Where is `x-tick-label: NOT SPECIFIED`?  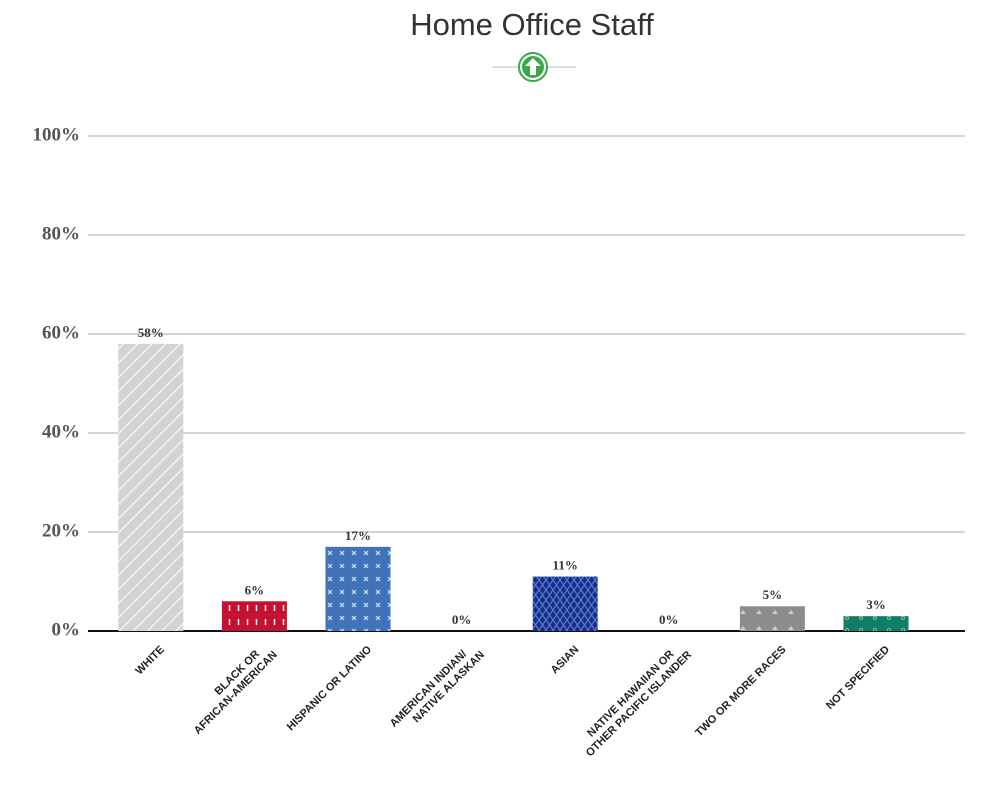
x-tick-label: NOT SPECIFIED is located at coordinates (858, 678).